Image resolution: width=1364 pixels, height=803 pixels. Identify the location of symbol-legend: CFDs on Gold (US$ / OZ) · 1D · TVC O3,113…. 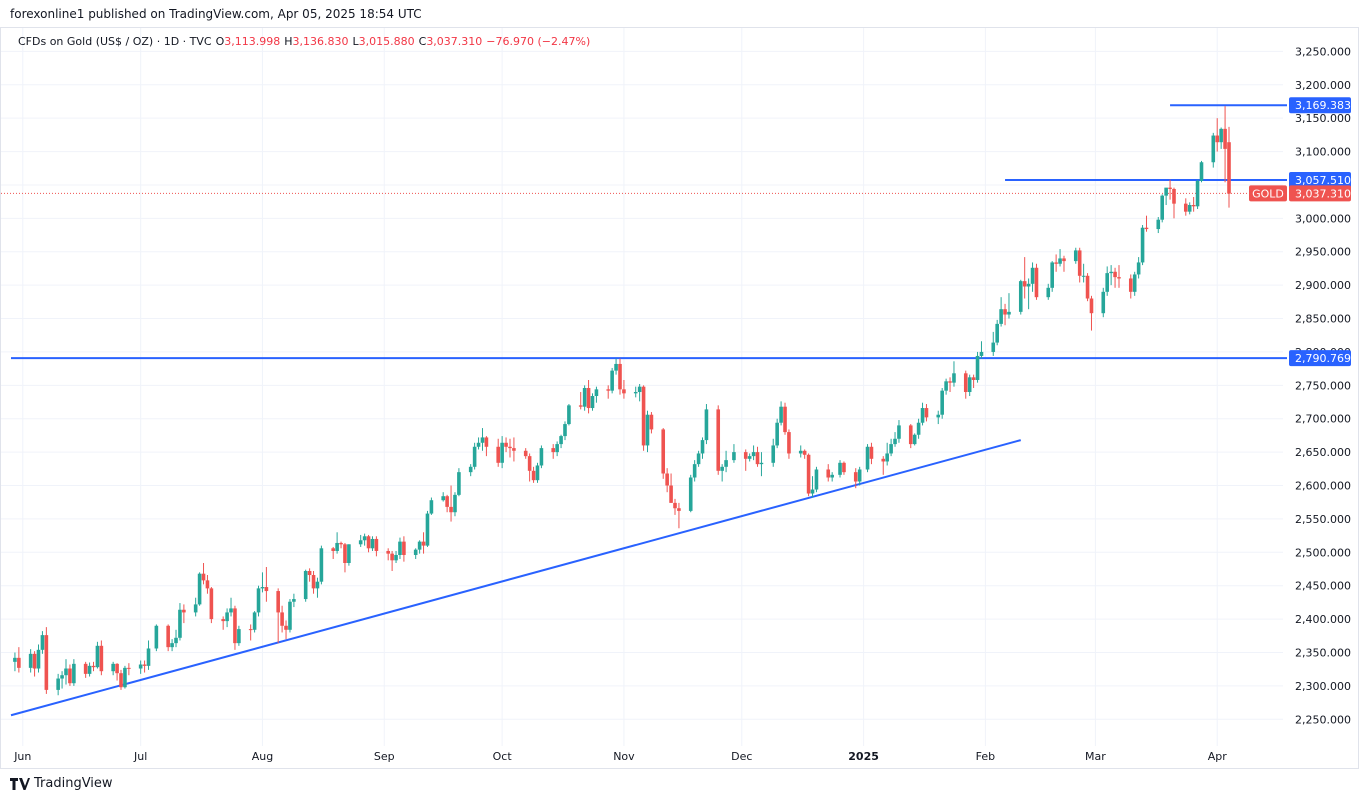
(304, 41).